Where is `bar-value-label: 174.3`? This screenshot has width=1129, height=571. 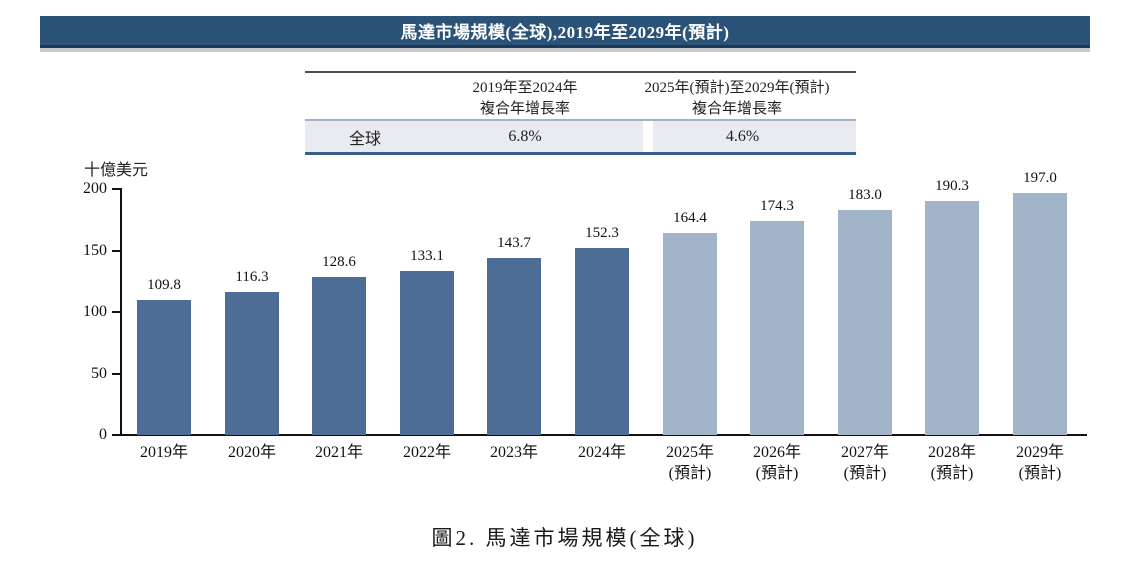
bar-value-label: 174.3 is located at coordinates (777, 206).